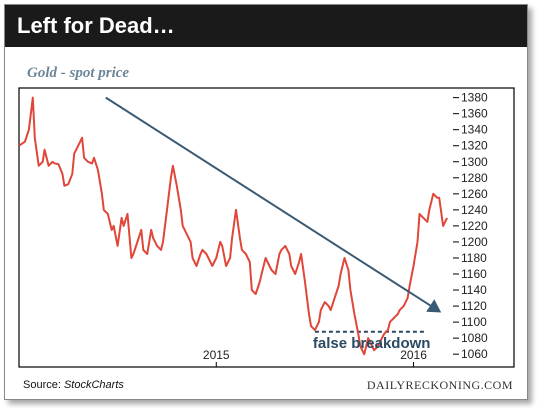 The height and width of the screenshot is (408, 540). Describe the element at coordinates (43, 385) in the screenshot. I see `source-prefix: Source:` at that location.